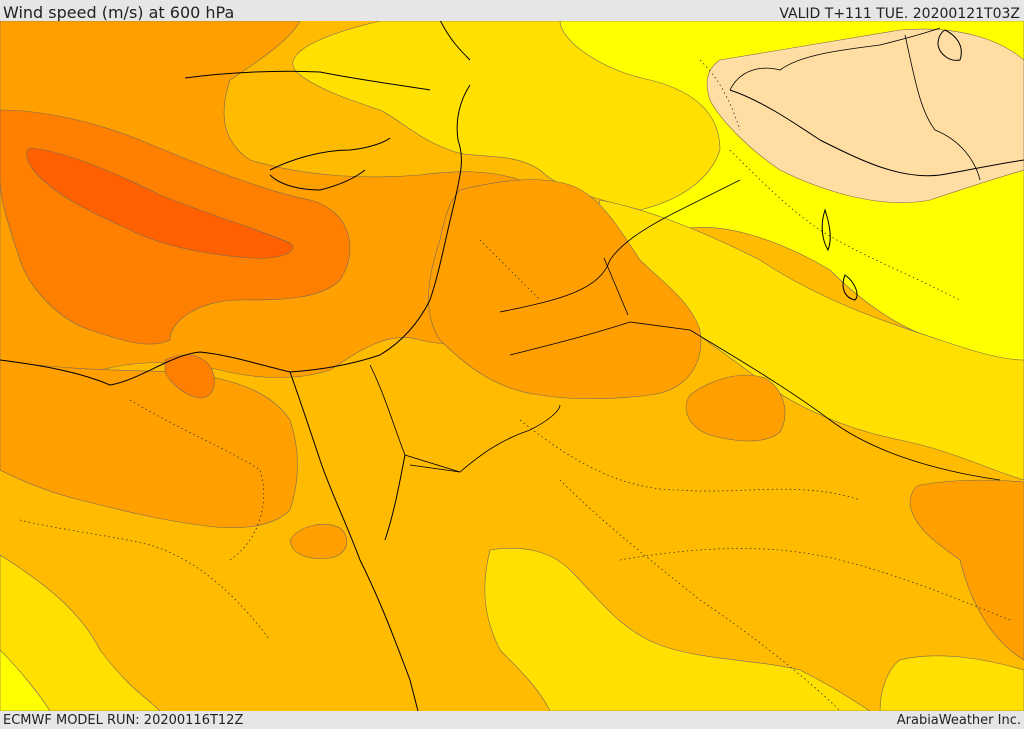 The image size is (1024, 729). Describe the element at coordinates (565, 289) in the screenshot. I see `orange-band-levant` at that location.